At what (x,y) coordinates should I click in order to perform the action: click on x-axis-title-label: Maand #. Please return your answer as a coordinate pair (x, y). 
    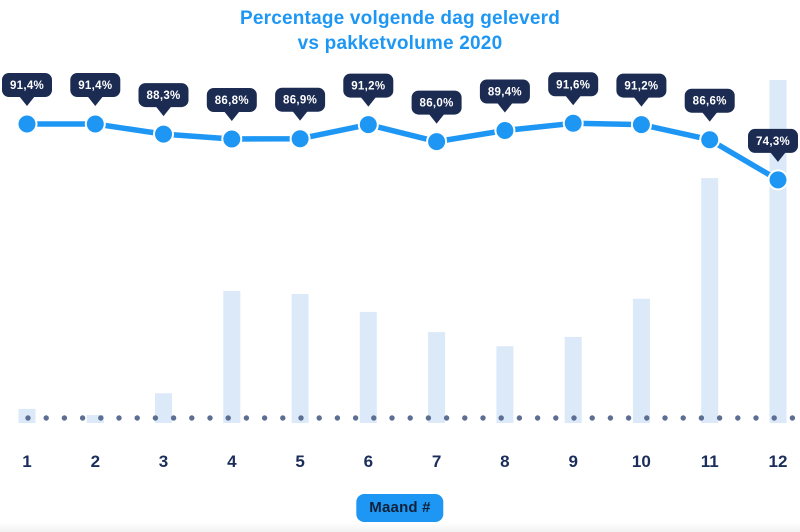
    Looking at the image, I should click on (400, 507).